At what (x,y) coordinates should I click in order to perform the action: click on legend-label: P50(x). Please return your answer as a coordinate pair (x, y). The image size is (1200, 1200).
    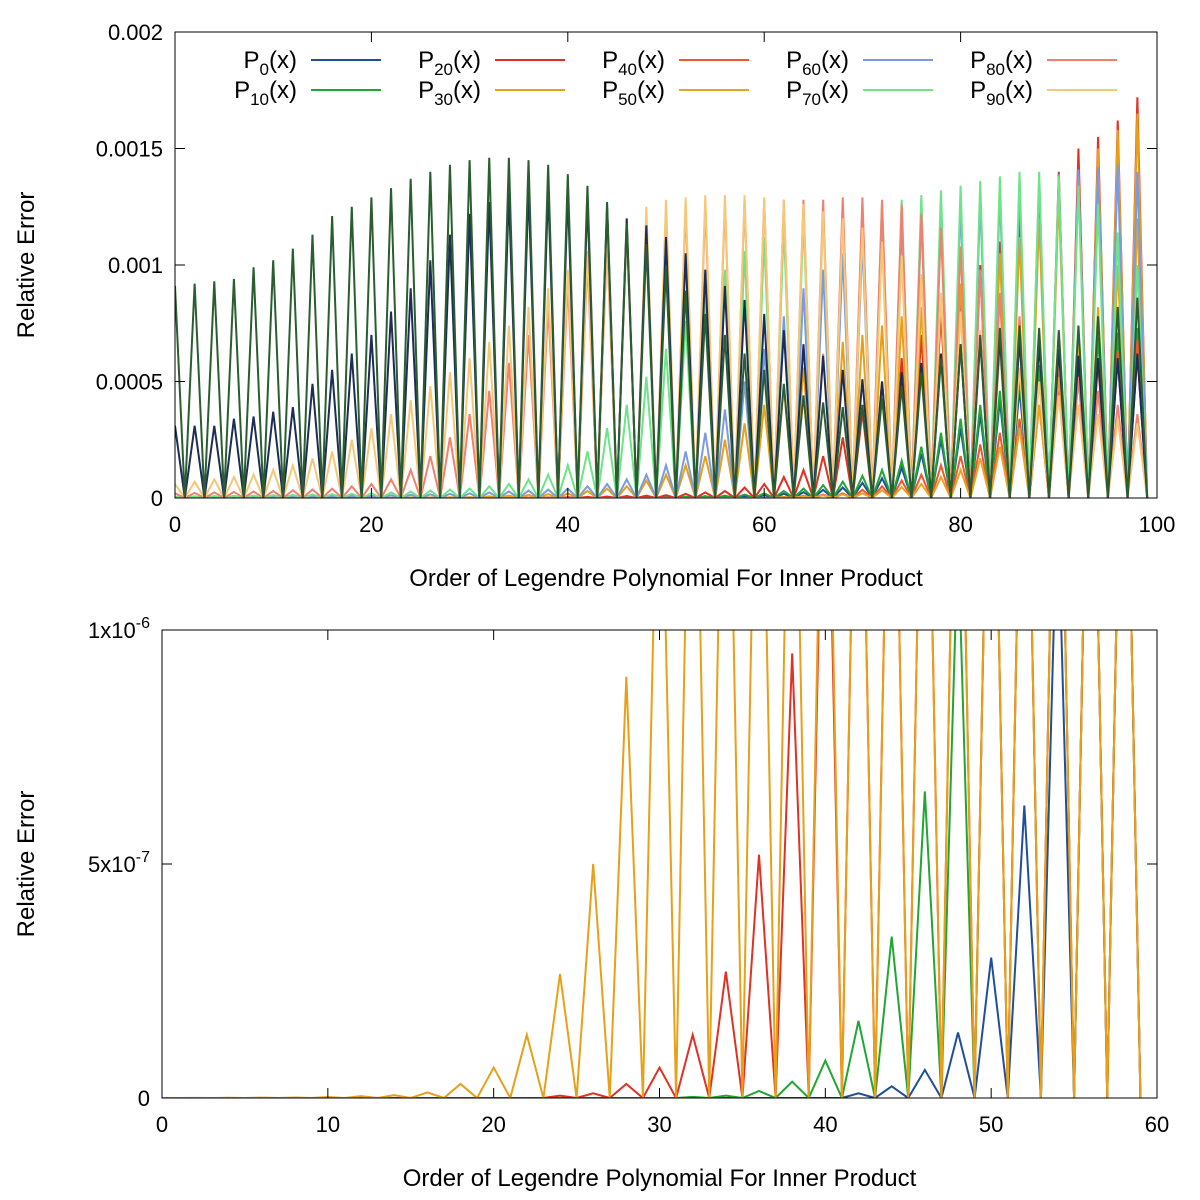
    Looking at the image, I should click on (633, 93).